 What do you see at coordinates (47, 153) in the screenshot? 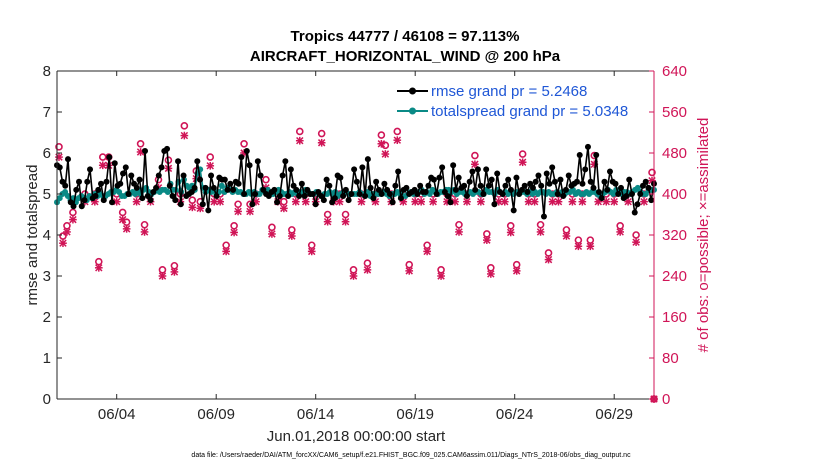
I see `y-left-tick-label: 6` at bounding box center [47, 153].